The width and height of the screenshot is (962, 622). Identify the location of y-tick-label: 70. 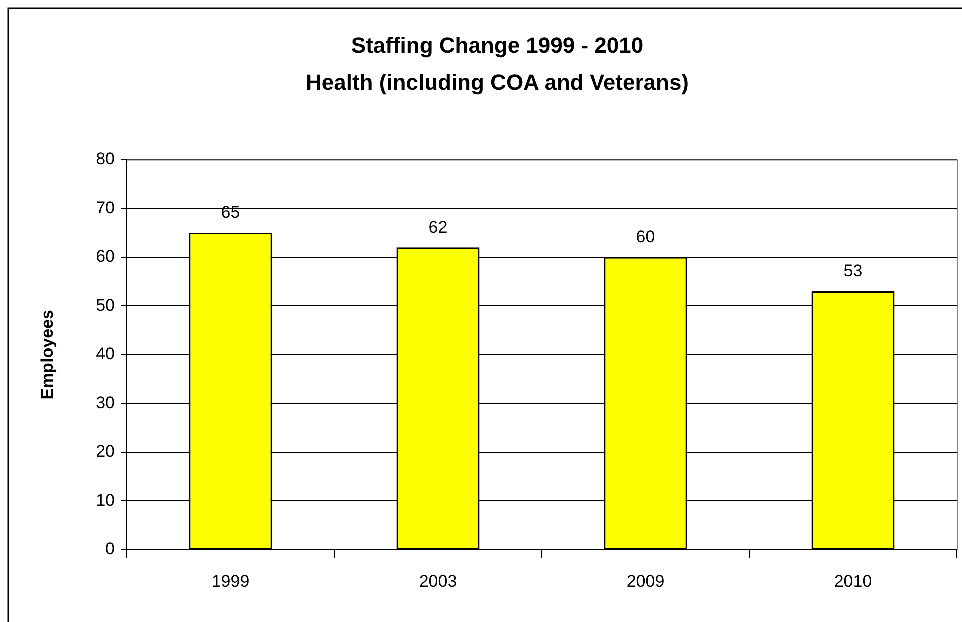
(105, 208).